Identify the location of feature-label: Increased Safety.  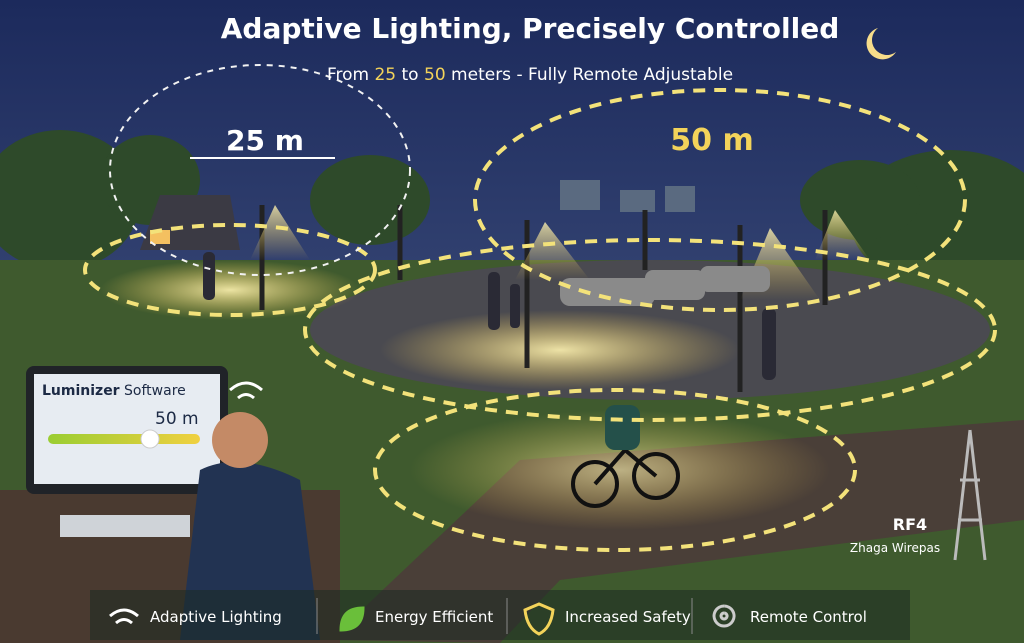
(628, 617).